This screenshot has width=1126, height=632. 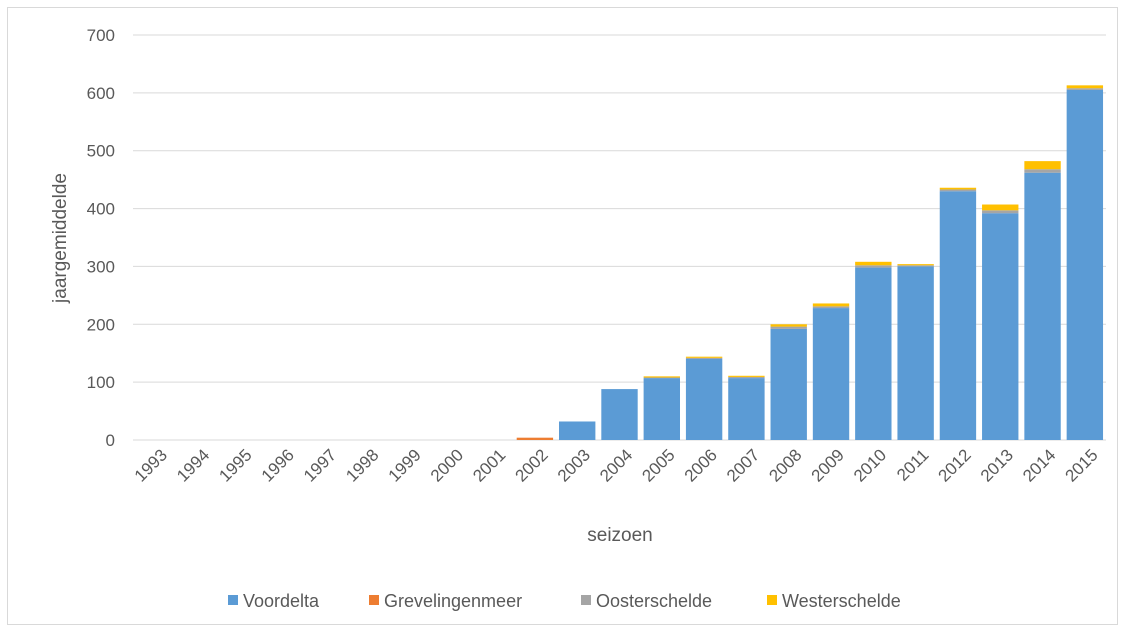 I want to click on x-tick-label: 2007, so click(x=743, y=465).